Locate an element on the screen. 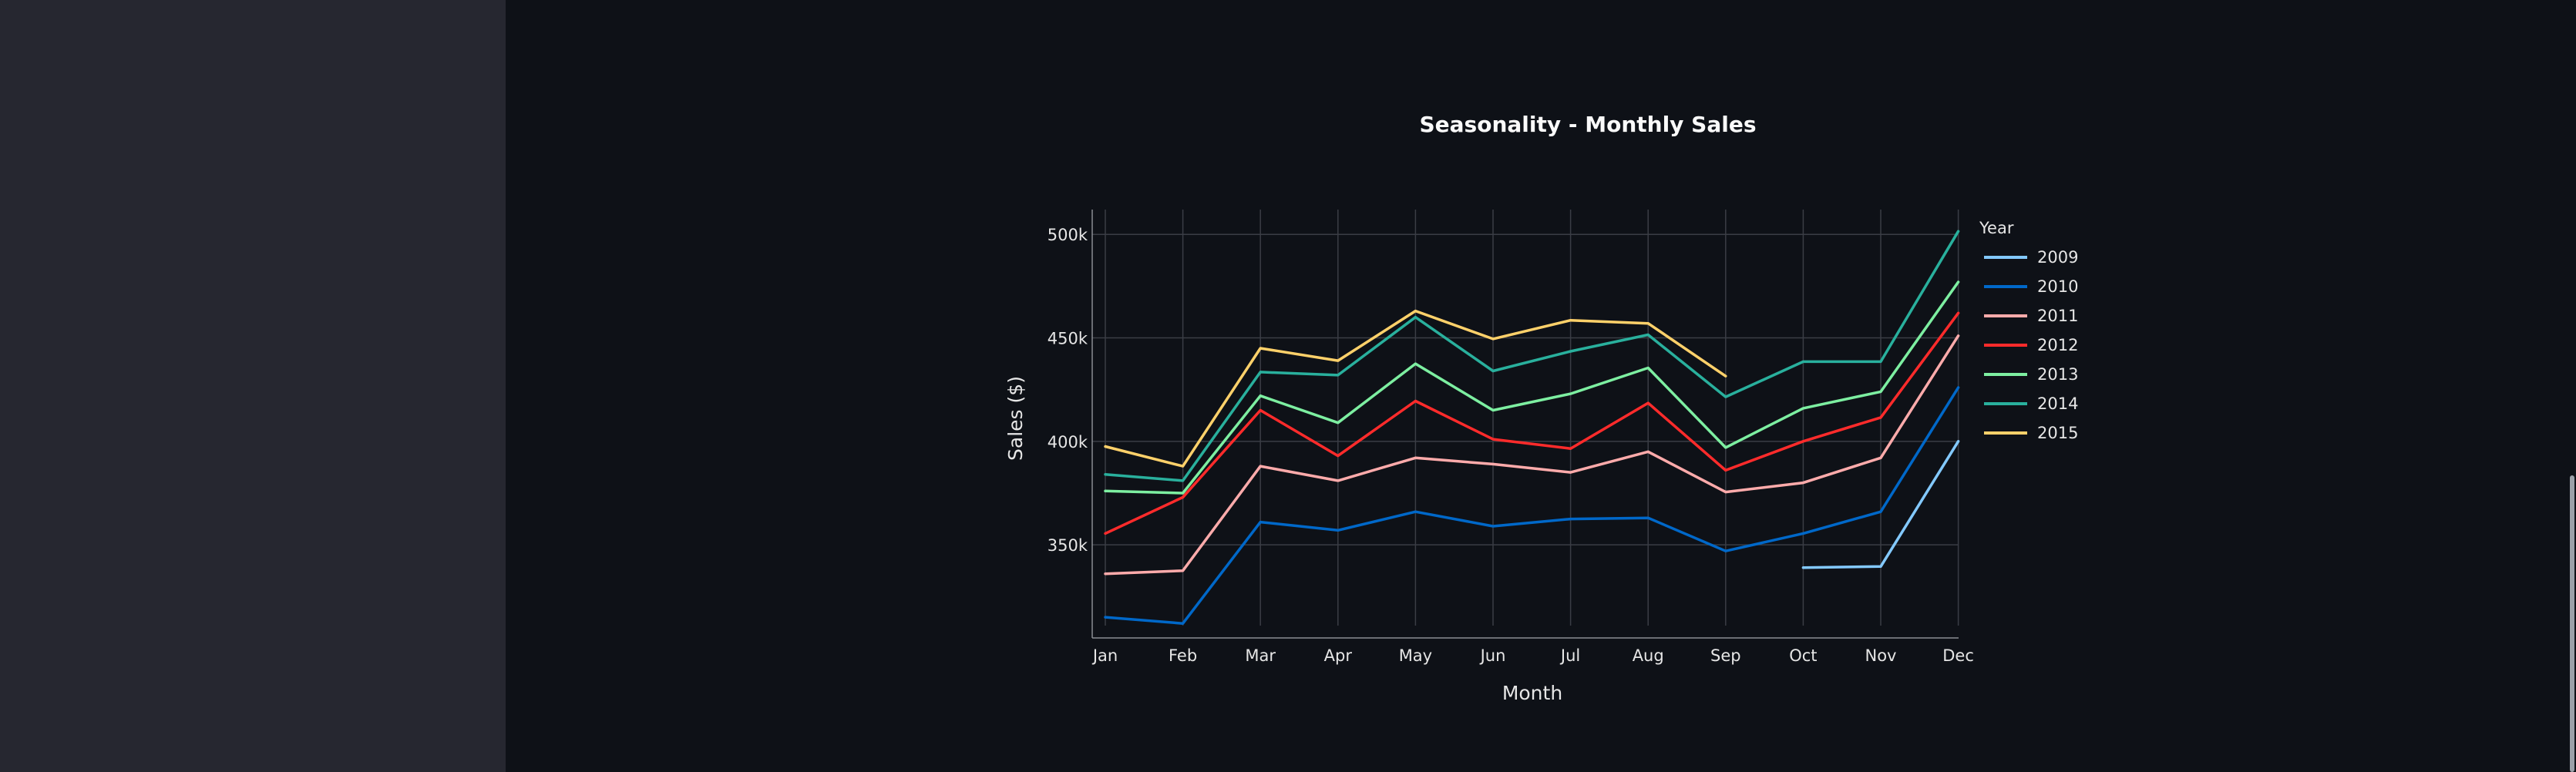 Image resolution: width=2576 pixels, height=772 pixels. series-line-2014 is located at coordinates (1532, 356).